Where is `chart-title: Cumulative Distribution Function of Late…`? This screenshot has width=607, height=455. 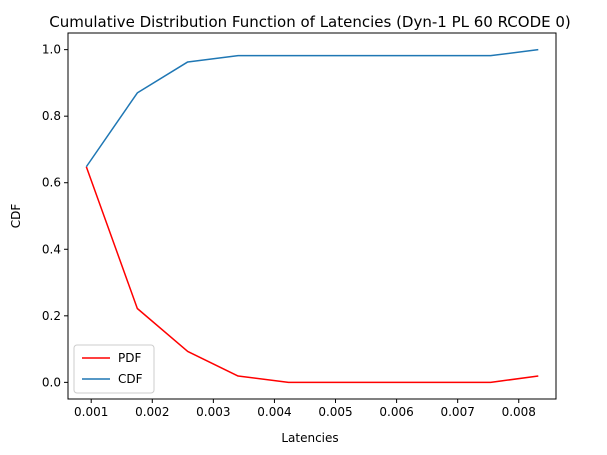 chart-title: Cumulative Distribution Function of Late… is located at coordinates (310, 22).